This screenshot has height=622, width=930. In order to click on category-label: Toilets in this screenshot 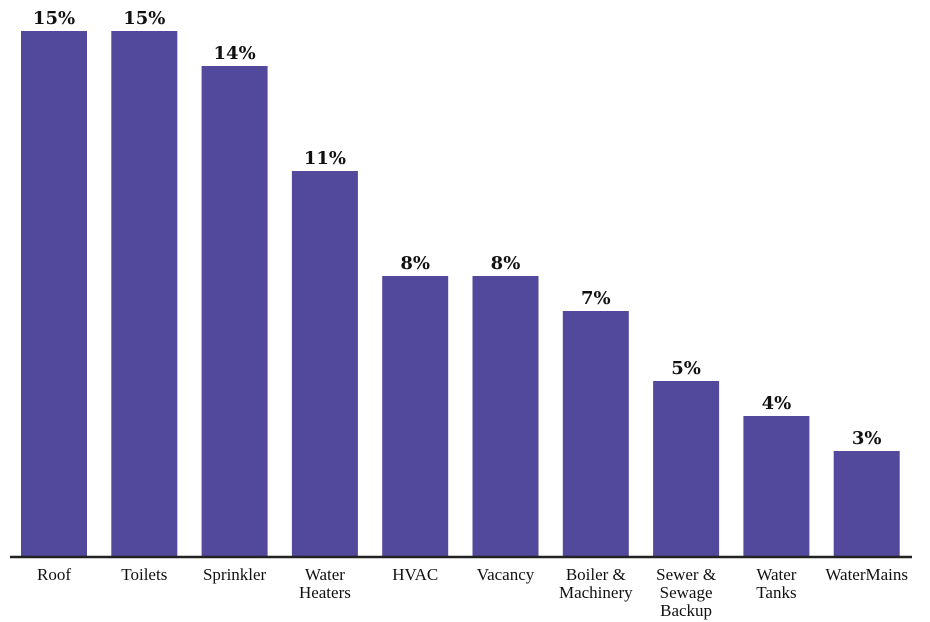, I will do `click(144, 574)`.